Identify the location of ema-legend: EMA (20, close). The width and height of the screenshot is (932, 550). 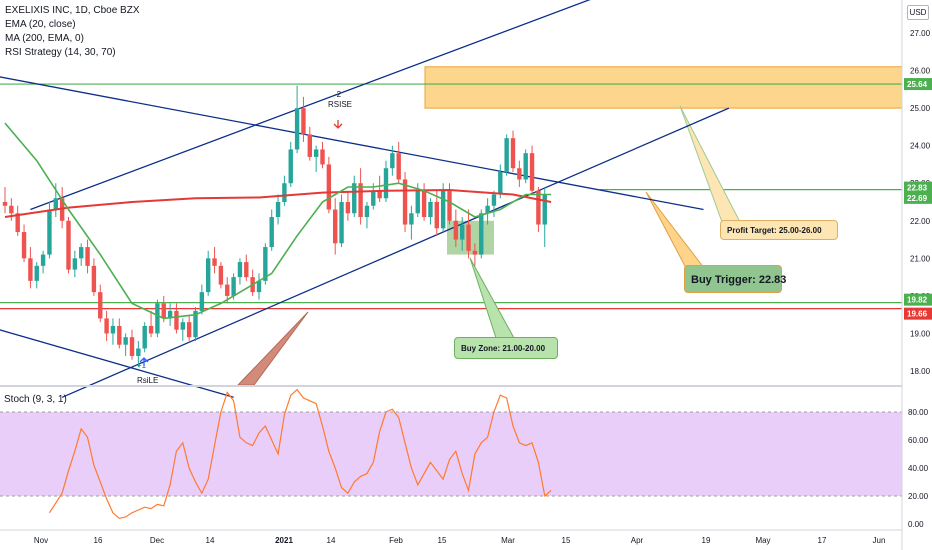
(40, 24).